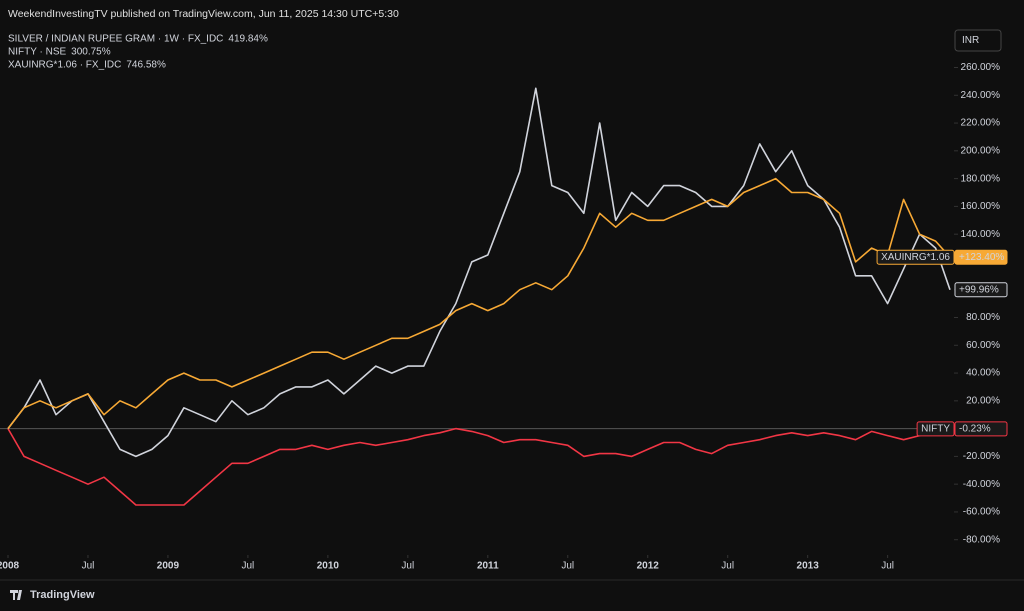 Image resolution: width=1024 pixels, height=611 pixels. I want to click on currency: INR, so click(970, 40).